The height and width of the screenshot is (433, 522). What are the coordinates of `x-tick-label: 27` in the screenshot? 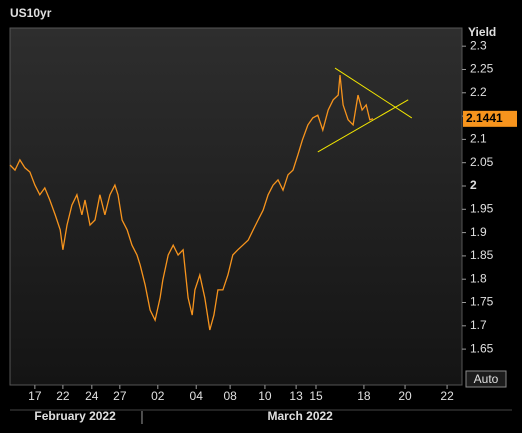 It's located at (120, 396).